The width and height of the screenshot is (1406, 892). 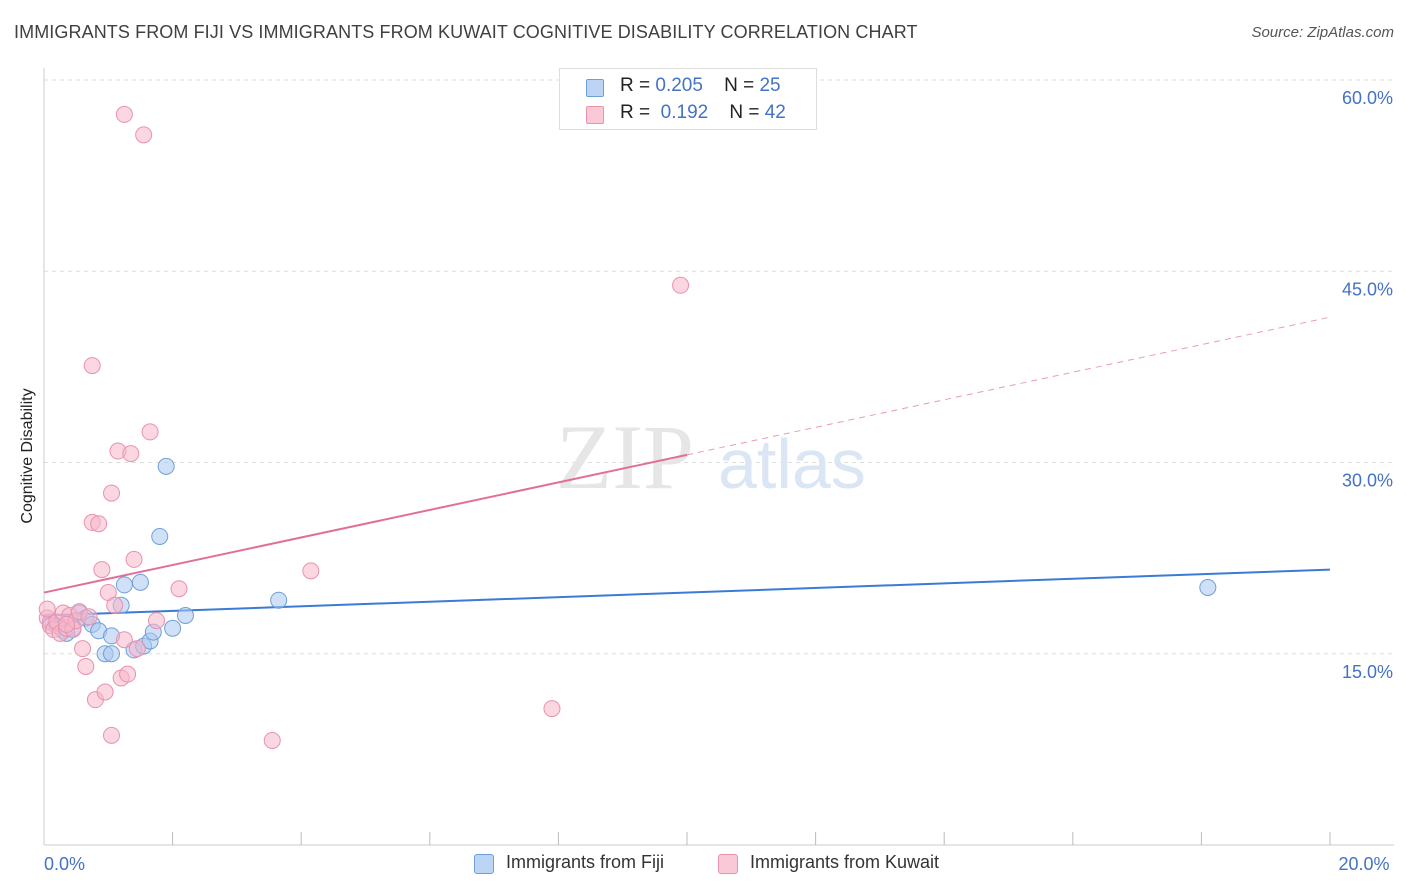 What do you see at coordinates (64, 864) in the screenshot?
I see `x-tick-label-0: 0.0%` at bounding box center [64, 864].